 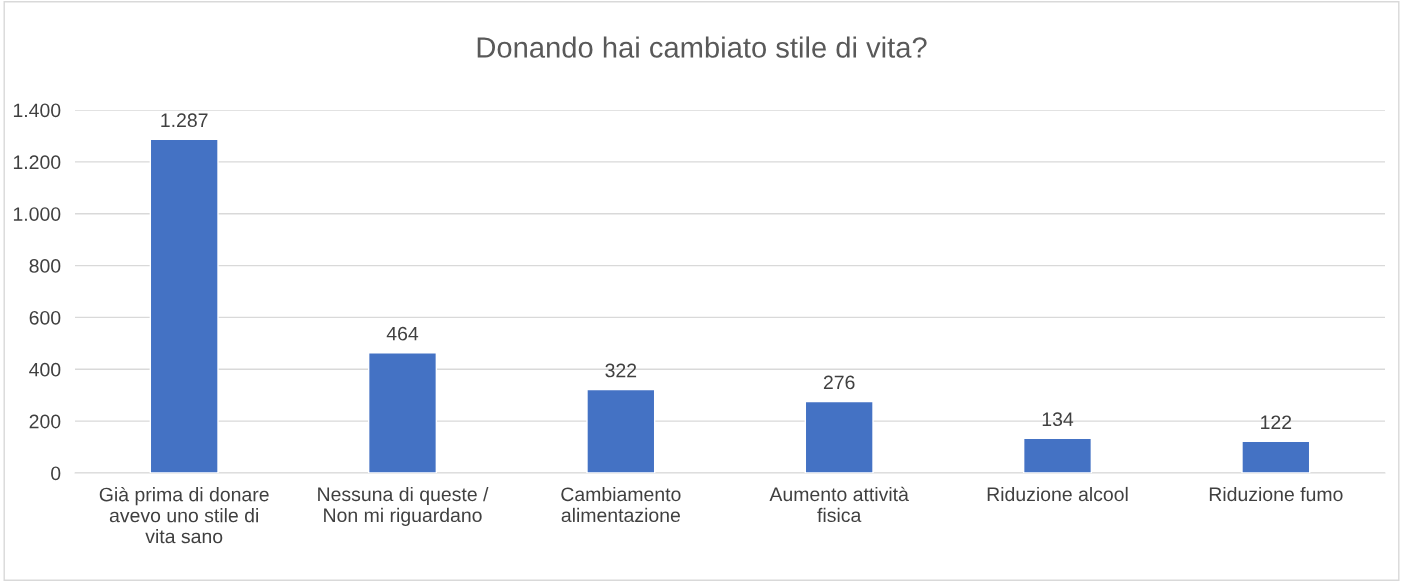 What do you see at coordinates (37, 162) in the screenshot?
I see `y-tick-label: 1.200` at bounding box center [37, 162].